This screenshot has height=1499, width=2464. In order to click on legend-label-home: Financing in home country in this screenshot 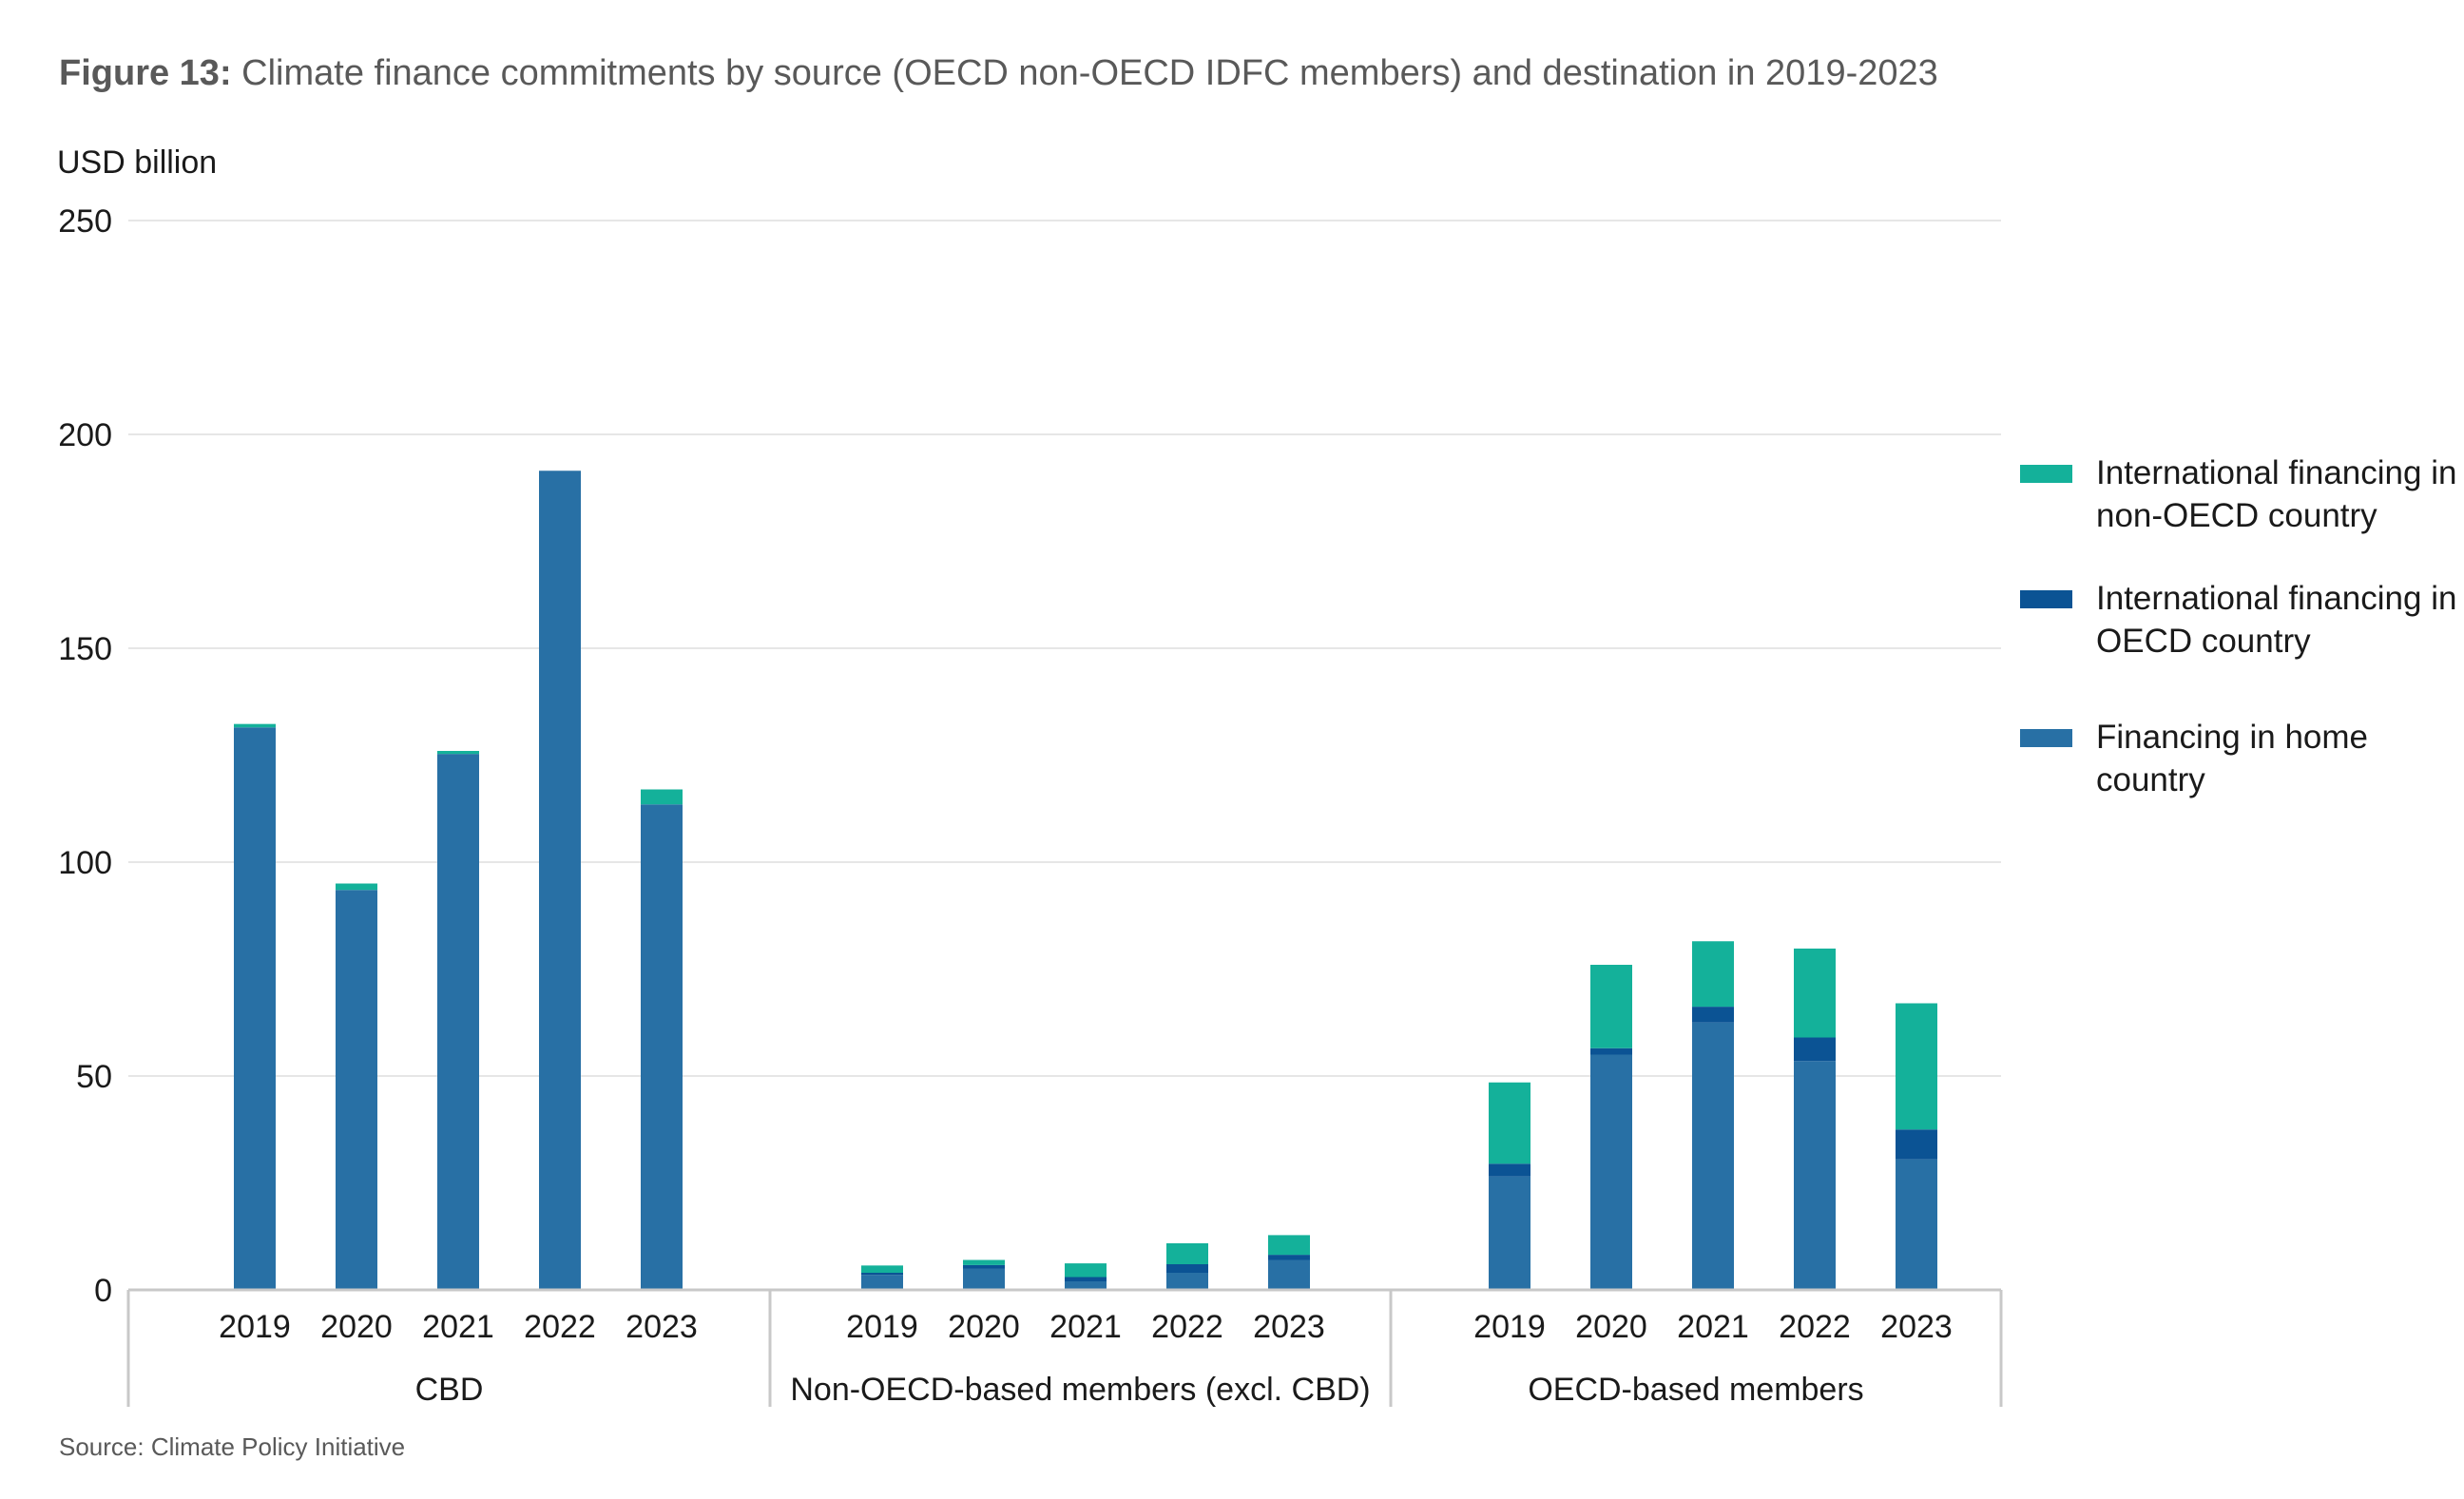, I will do `click(2232, 758)`.